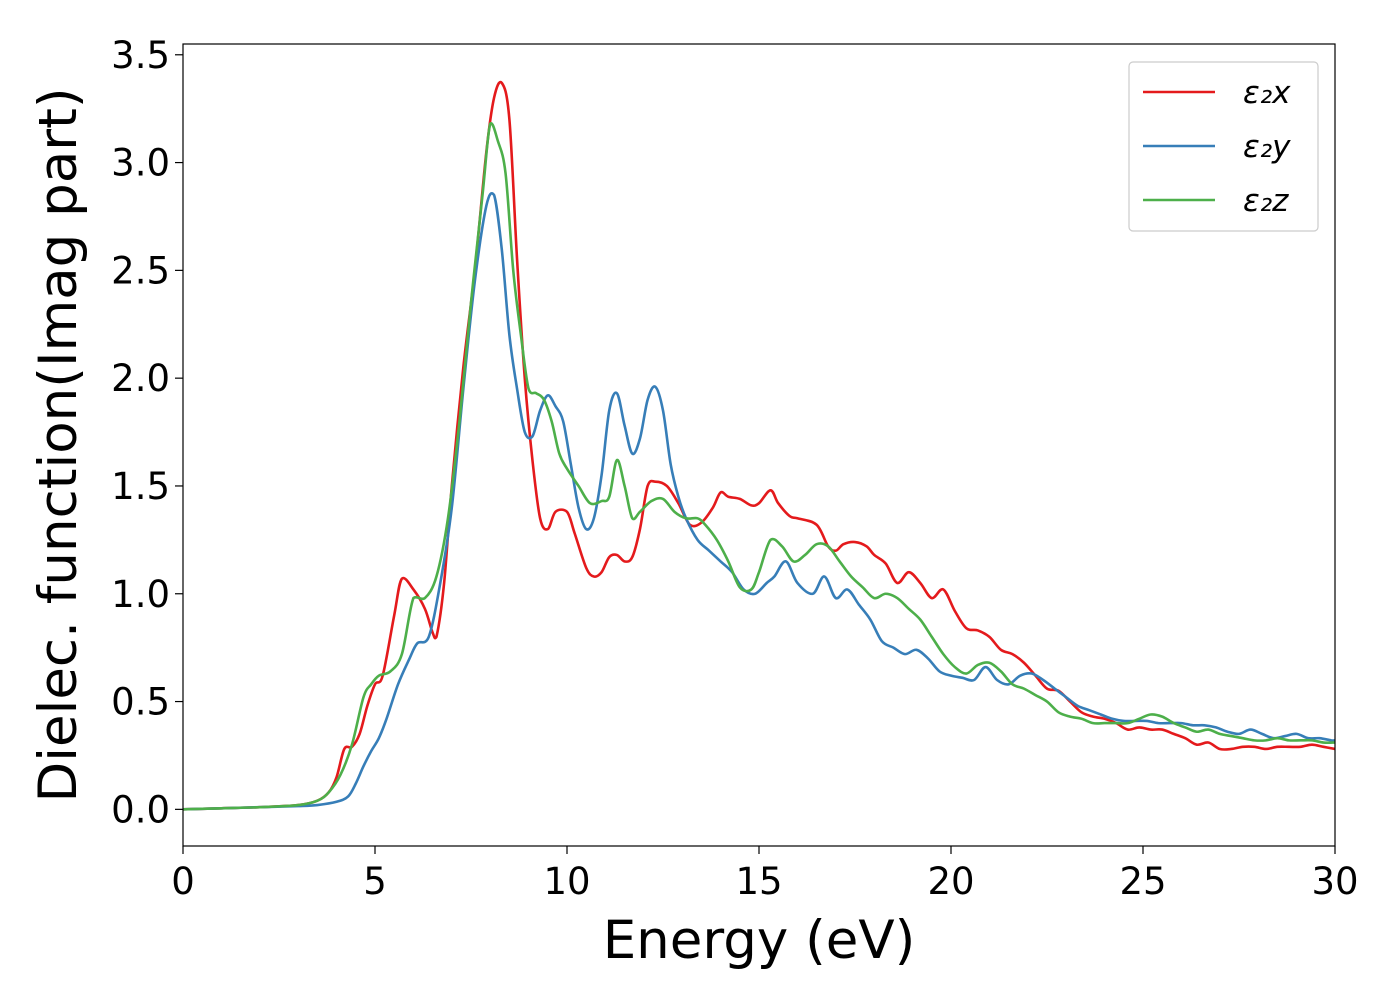 The image size is (1400, 1000). I want to click on legend-label-1: ε₂x, so click(1267, 93).